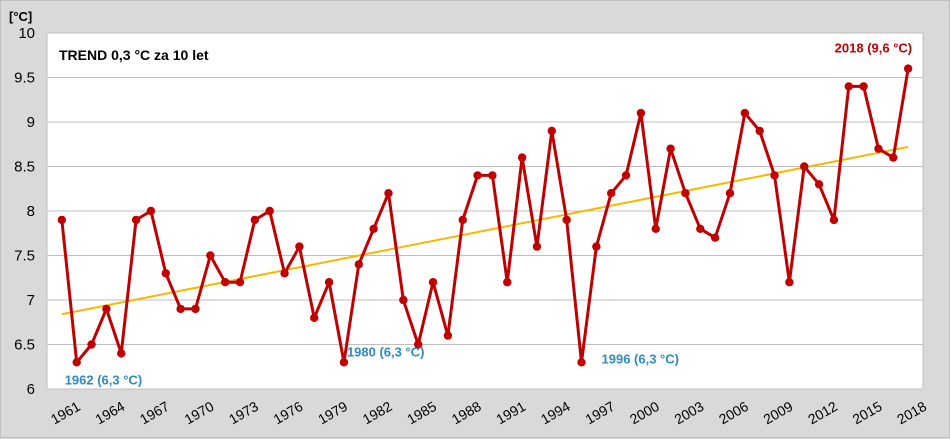 Image resolution: width=950 pixels, height=439 pixels. What do you see at coordinates (103, 379) in the screenshot?
I see `annotation-label: 1962 (6,3 °C)` at bounding box center [103, 379].